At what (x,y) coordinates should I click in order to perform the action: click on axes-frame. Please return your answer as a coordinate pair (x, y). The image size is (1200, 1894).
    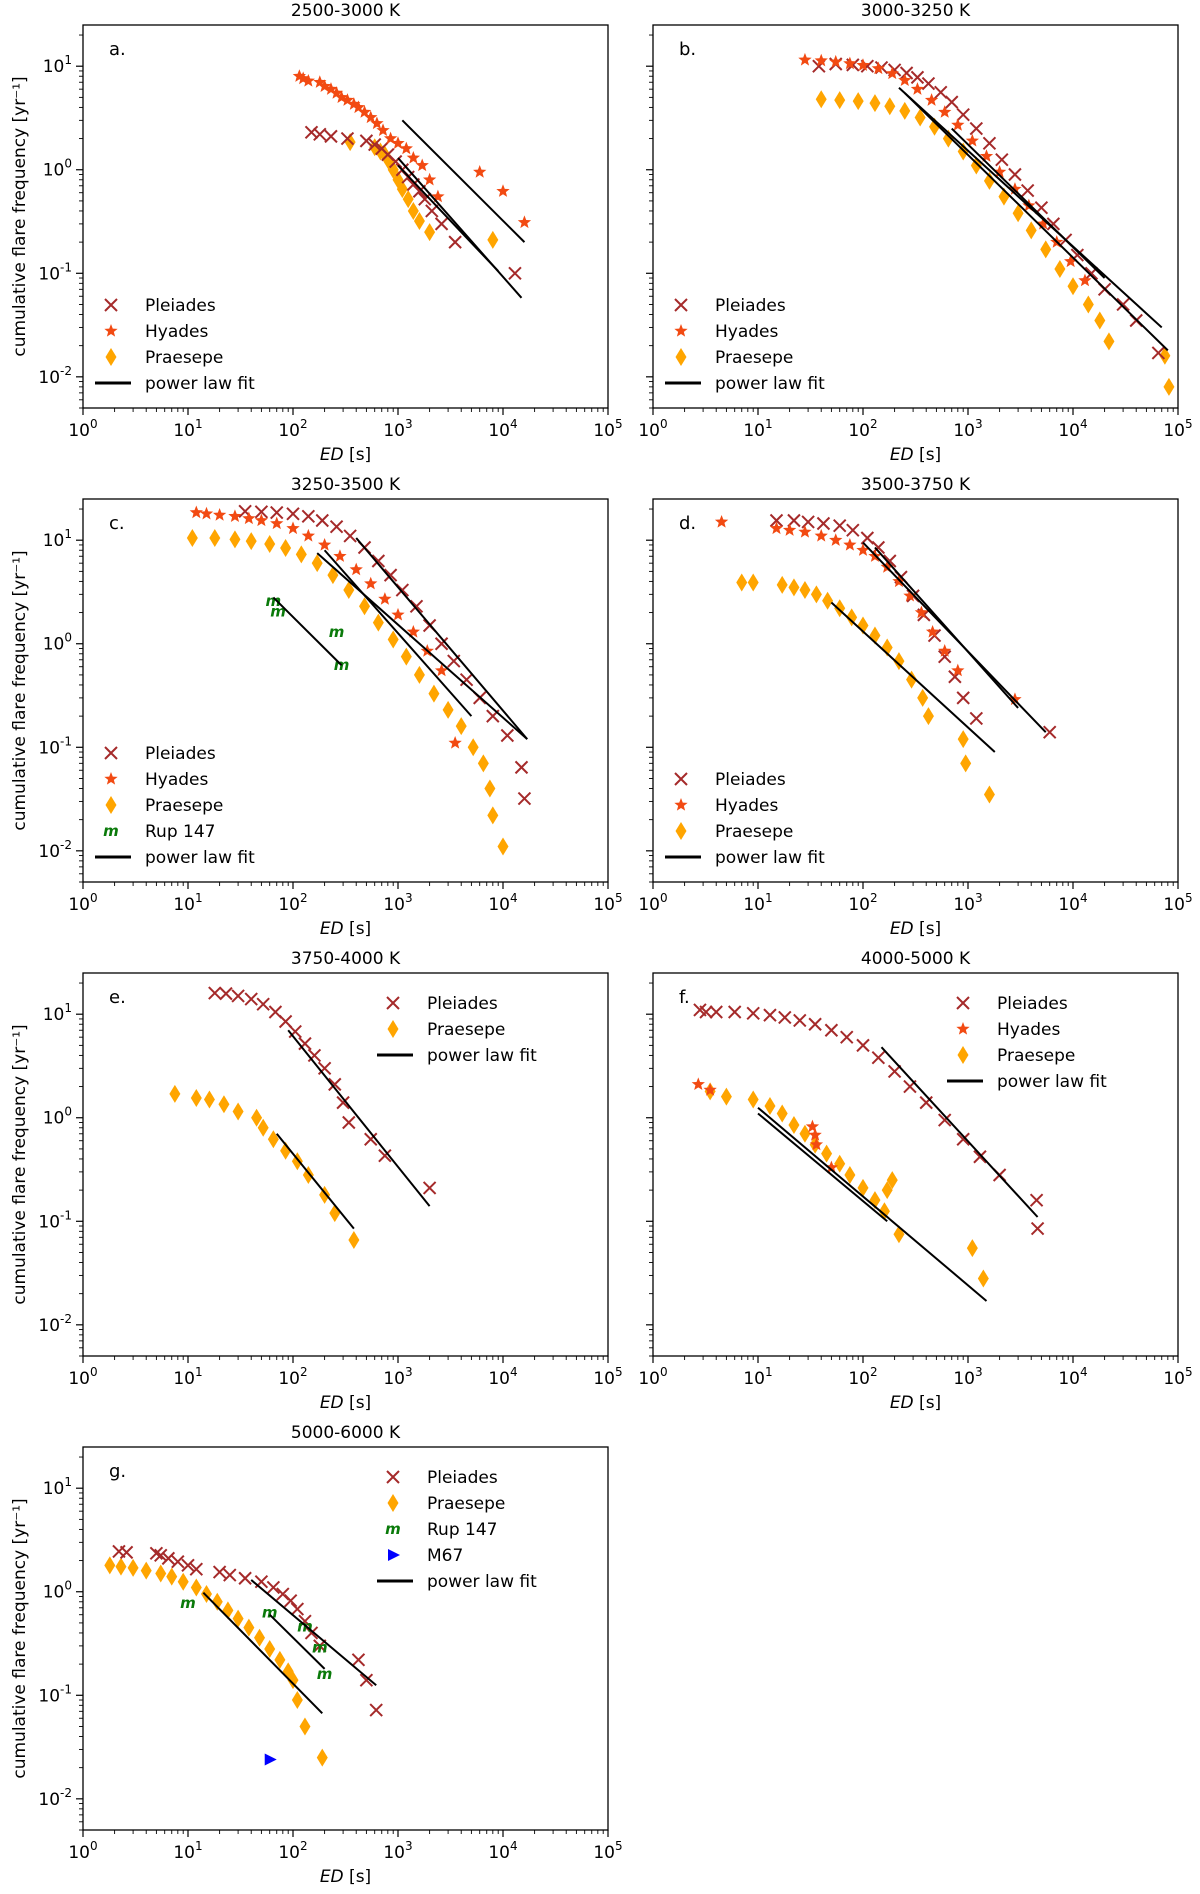
    Looking at the image, I should click on (345, 216).